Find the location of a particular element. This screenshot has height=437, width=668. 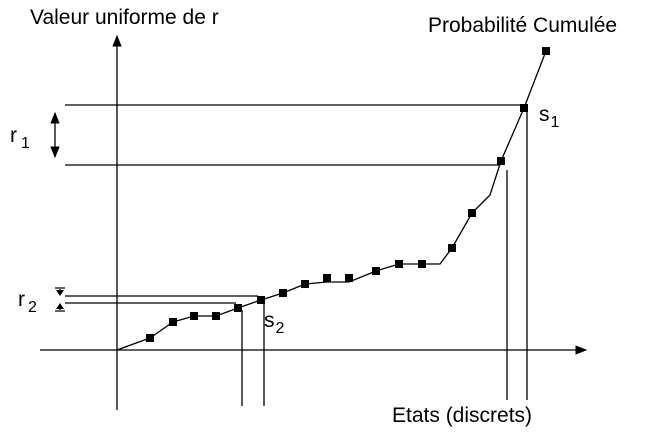

x-axis-label: Etats (discrets) is located at coordinates (462, 415).